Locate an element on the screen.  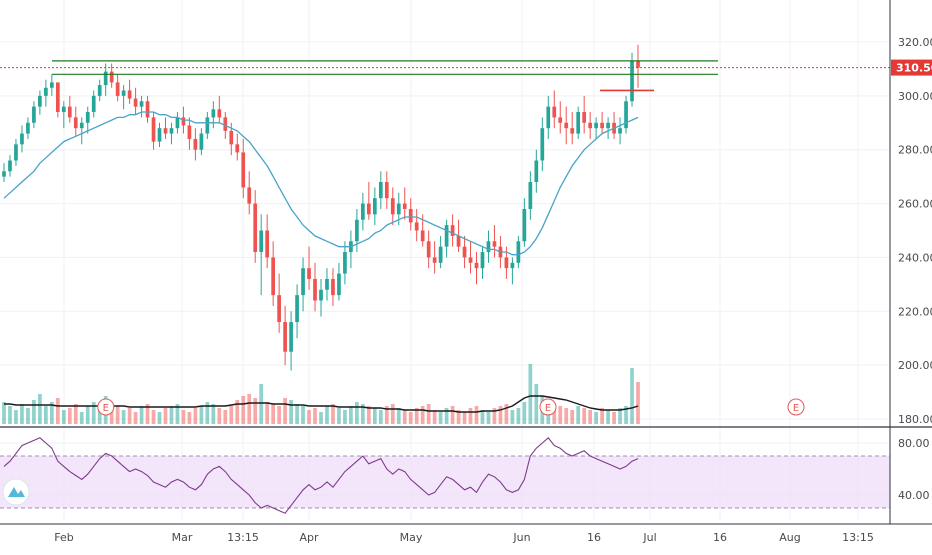
tradingview-logo-icon is located at coordinates (16, 492).